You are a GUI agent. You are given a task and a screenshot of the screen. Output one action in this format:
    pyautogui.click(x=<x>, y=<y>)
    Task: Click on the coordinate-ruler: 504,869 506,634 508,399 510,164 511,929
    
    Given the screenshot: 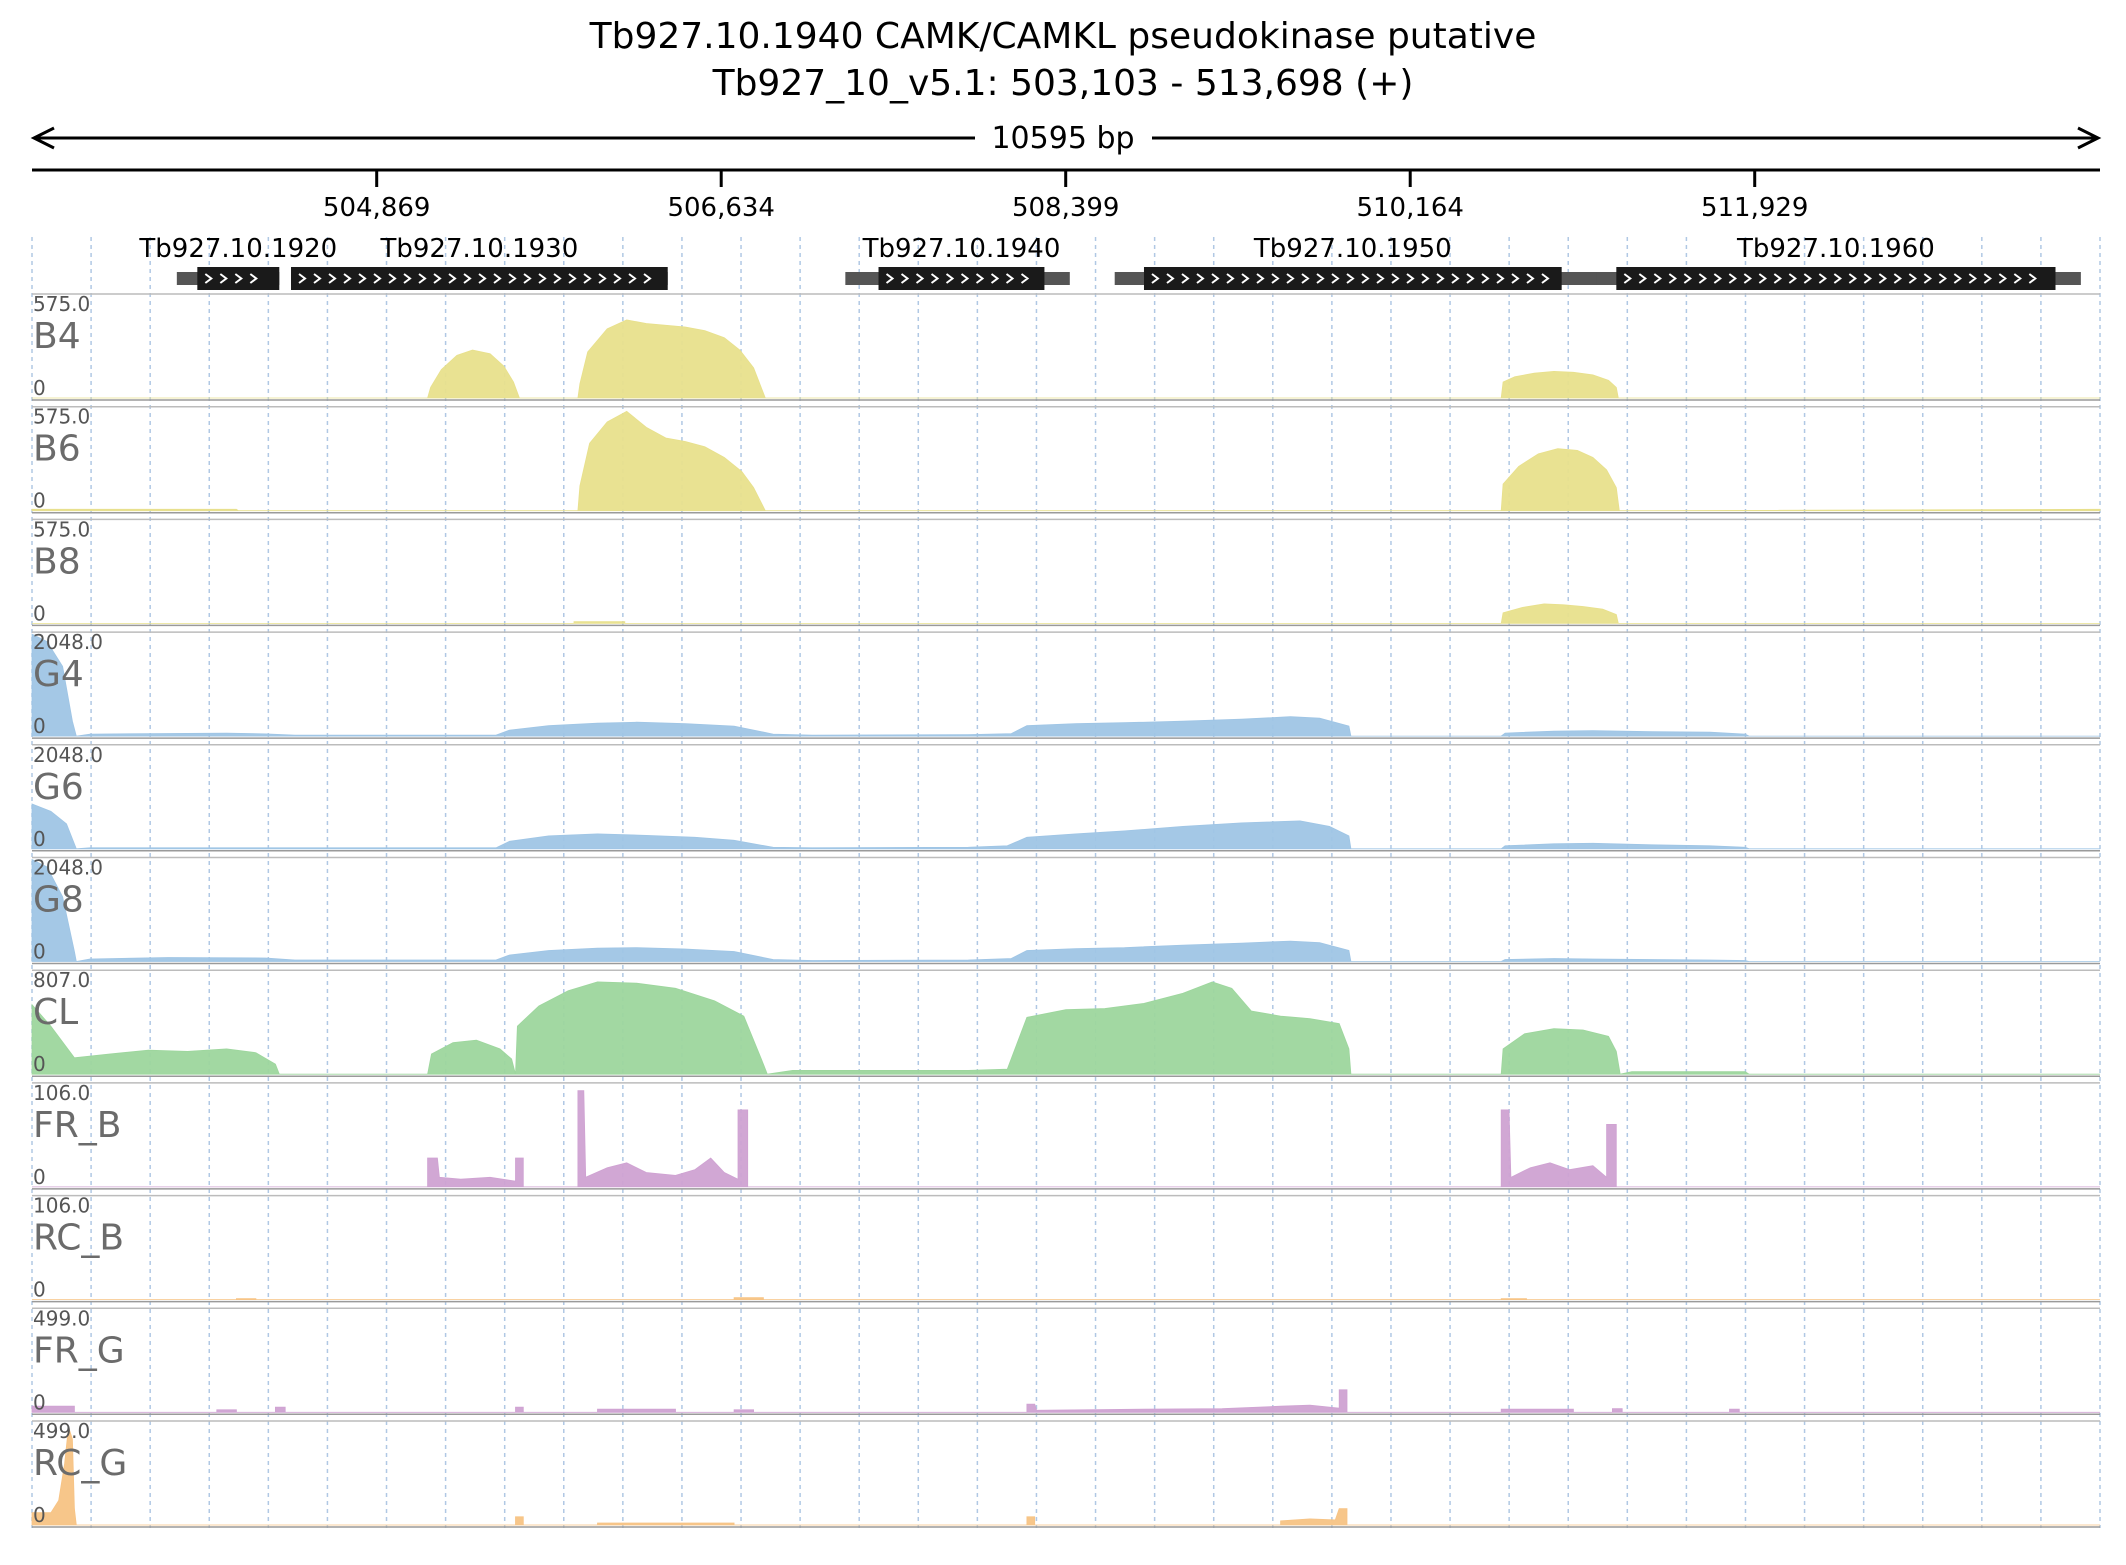 What is the action you would take?
    pyautogui.click(x=1066, y=195)
    